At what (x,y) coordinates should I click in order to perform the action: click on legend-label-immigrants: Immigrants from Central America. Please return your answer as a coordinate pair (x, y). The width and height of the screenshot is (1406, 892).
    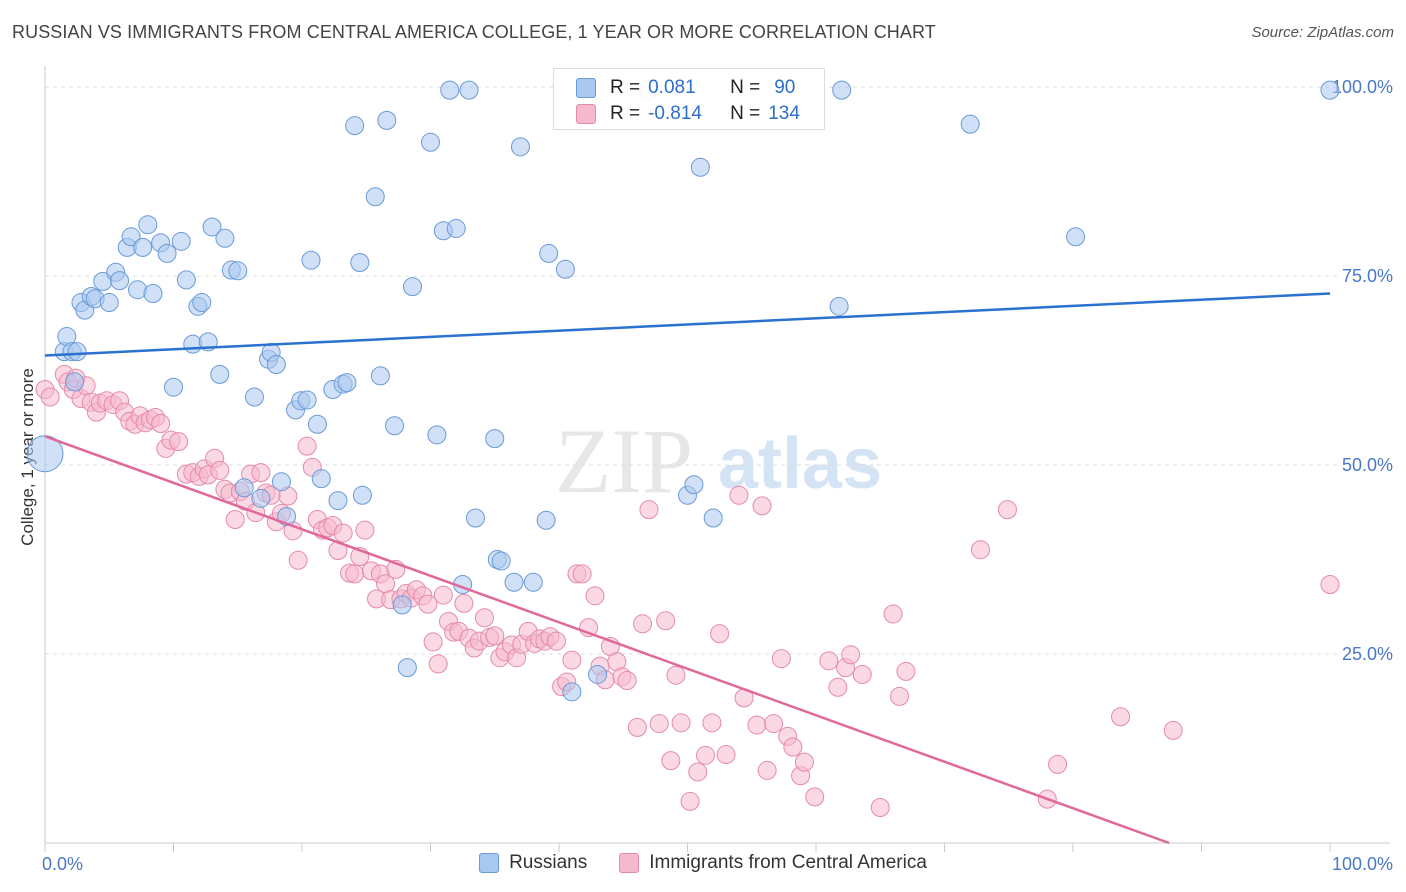
    Looking at the image, I should click on (788, 862).